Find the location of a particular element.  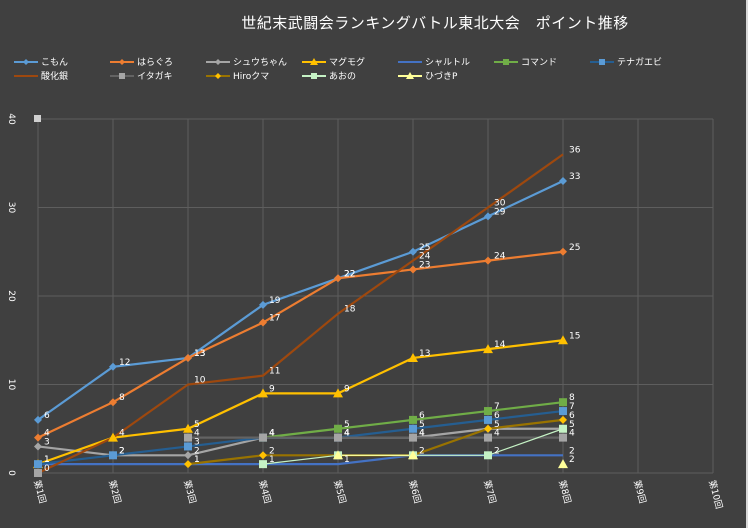

chart-title: 世紀末武闘会ランキングバトル東北大会 ポイント推移 is located at coordinates (435, 23).